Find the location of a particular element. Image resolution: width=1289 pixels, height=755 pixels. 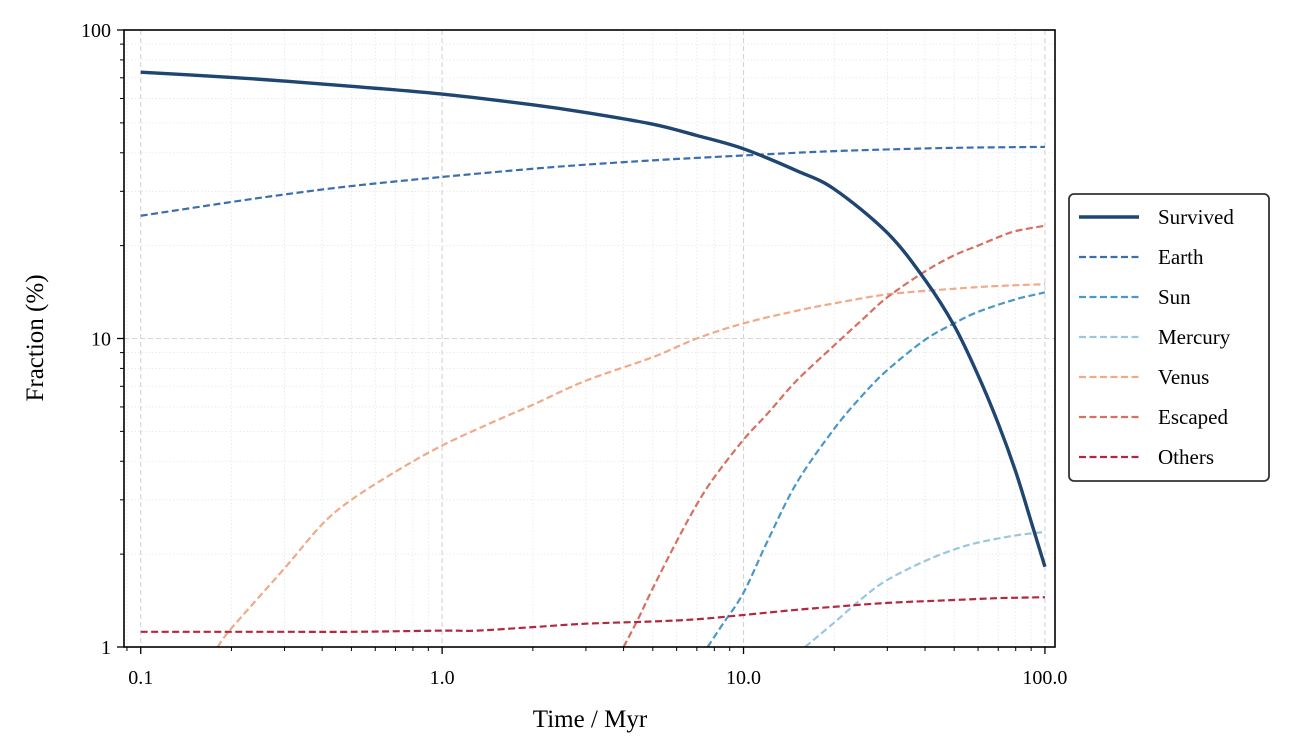

legend-label-others: Others is located at coordinates (1186, 457).